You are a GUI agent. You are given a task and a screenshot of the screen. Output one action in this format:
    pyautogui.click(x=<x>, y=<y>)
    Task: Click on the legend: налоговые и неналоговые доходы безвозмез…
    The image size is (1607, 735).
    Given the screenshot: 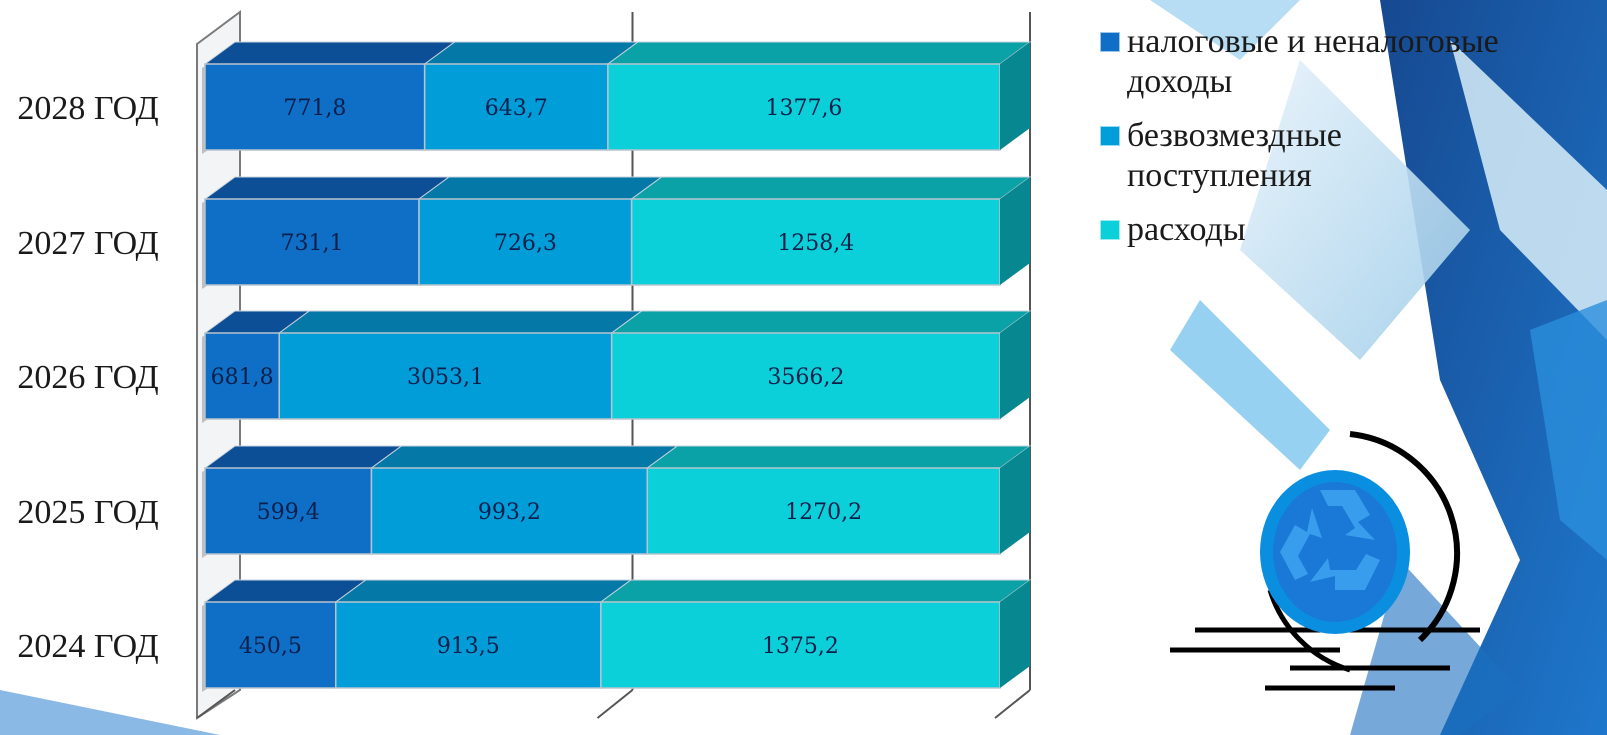 What is the action you would take?
    pyautogui.click(x=1350, y=143)
    